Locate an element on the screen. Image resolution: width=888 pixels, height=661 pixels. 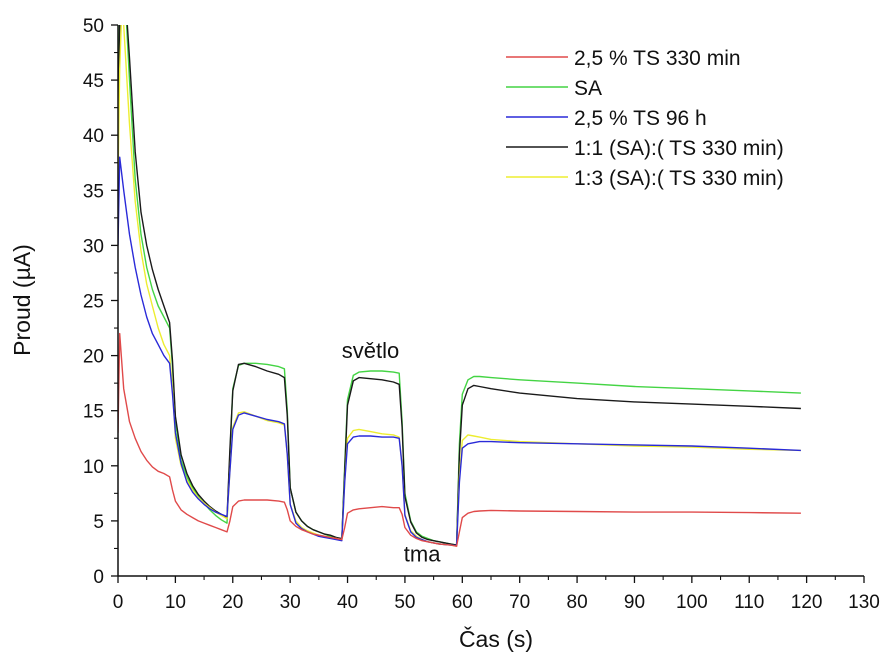
x-tick-label: 100 is located at coordinates (692, 602).